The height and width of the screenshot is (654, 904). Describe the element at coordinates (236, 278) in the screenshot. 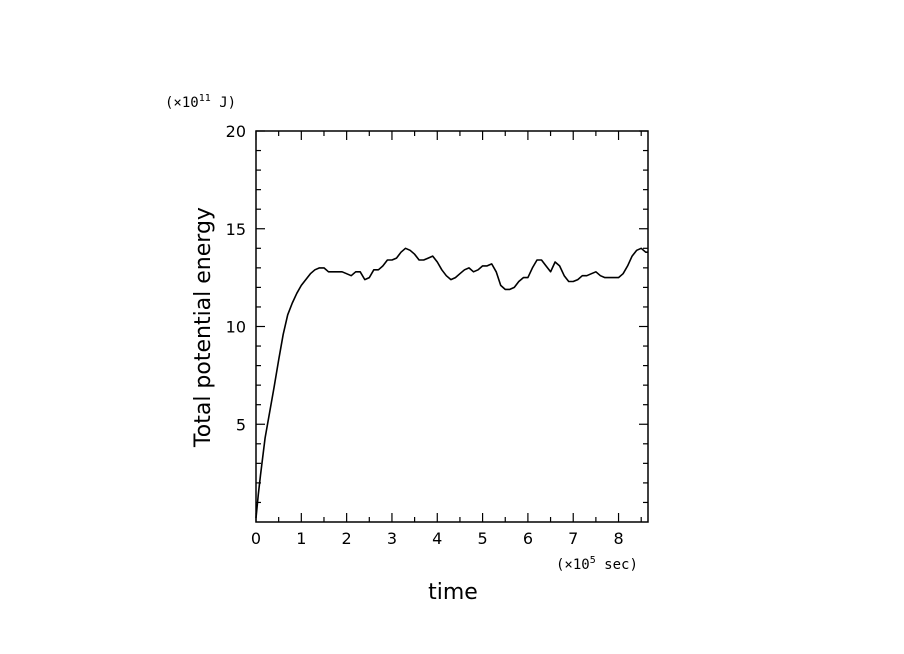

I see `y-tick-labels: 5 10 15 20` at that location.